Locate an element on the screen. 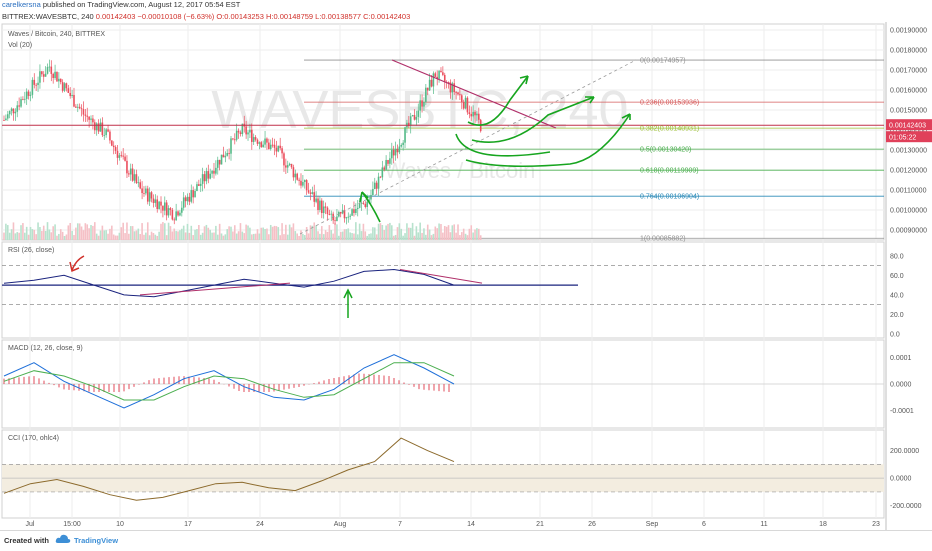 This screenshot has width=932, height=551. time-tick-label: 14 is located at coordinates (471, 524).